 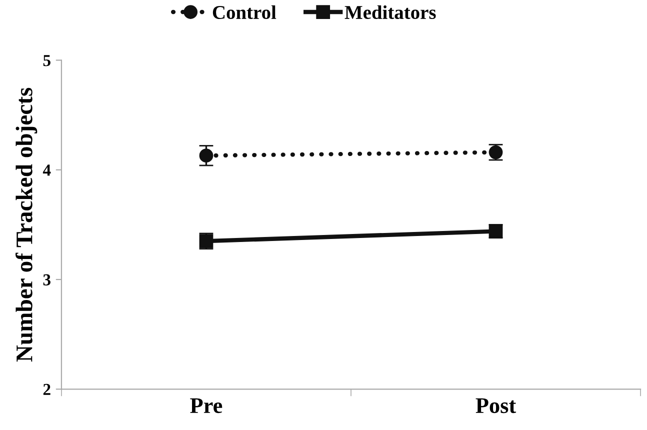 What do you see at coordinates (206, 406) in the screenshot?
I see `x-tick-label: Pre` at bounding box center [206, 406].